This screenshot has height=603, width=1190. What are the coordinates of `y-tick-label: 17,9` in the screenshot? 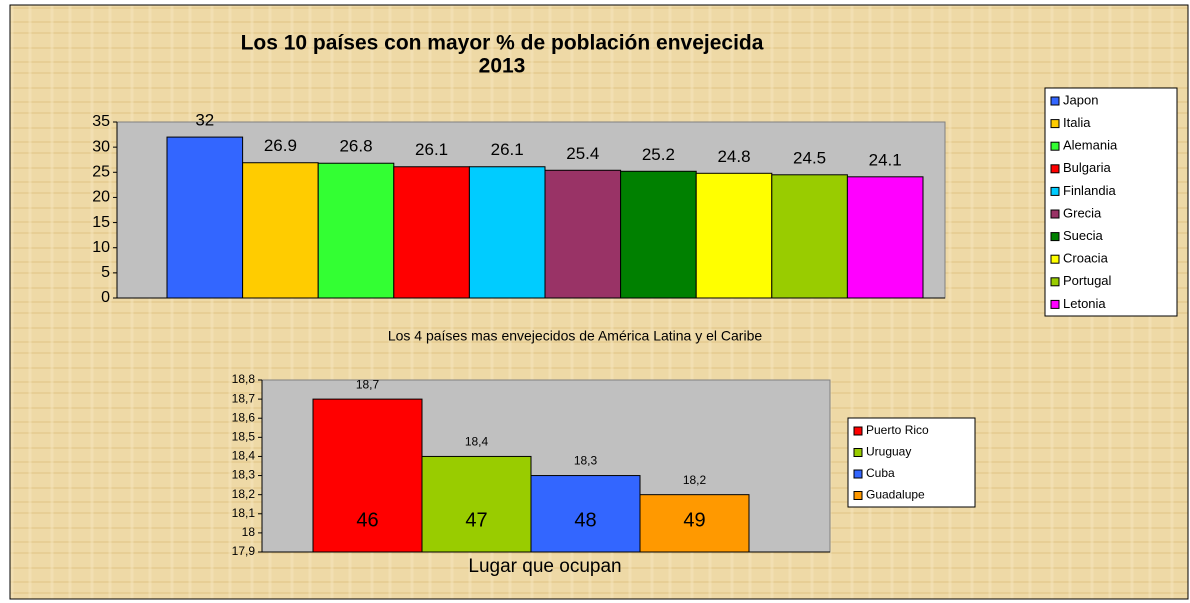 It's located at (244, 551).